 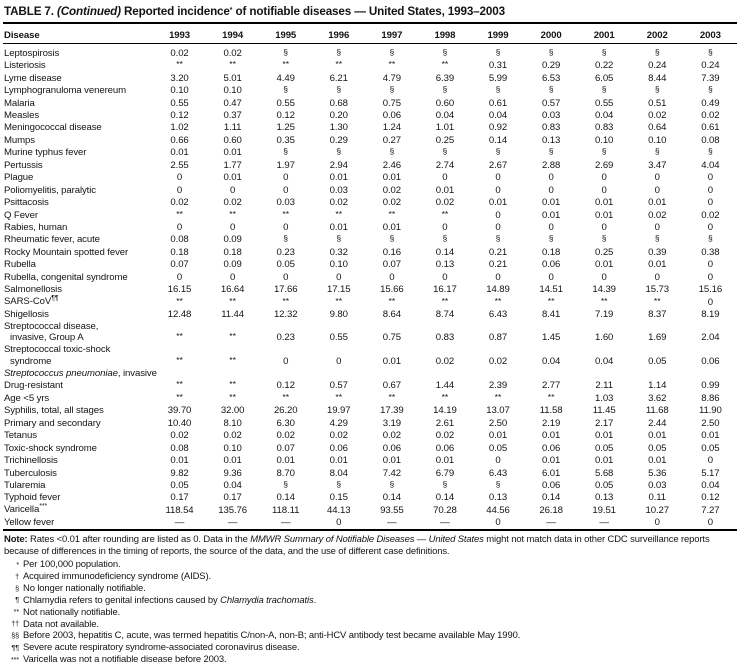 I want to click on value-cell: 9.80, so click(x=338, y=315).